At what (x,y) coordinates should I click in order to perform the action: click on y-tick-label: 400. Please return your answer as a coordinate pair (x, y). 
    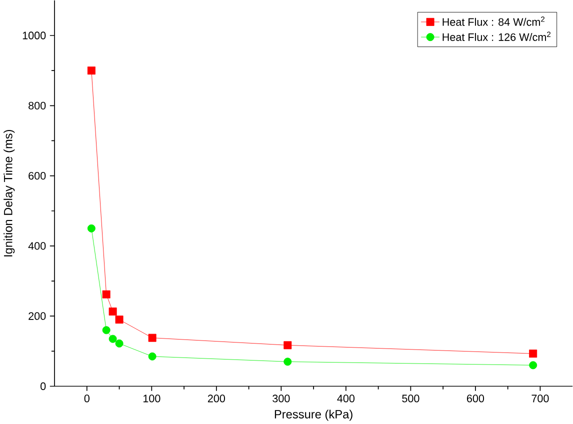
    Looking at the image, I should click on (37, 246).